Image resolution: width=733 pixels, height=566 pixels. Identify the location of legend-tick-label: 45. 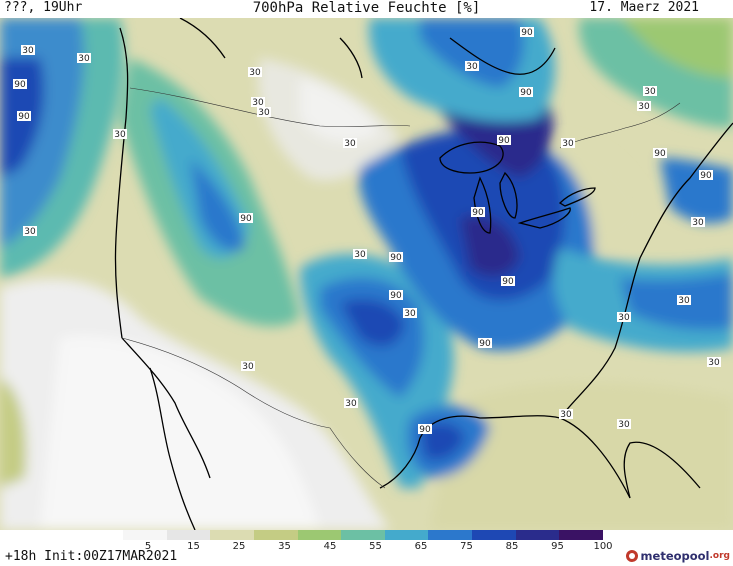
(330, 546).